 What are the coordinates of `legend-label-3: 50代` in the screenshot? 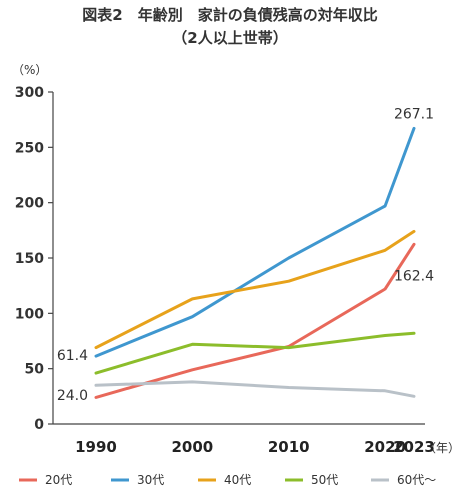 It's located at (324, 480).